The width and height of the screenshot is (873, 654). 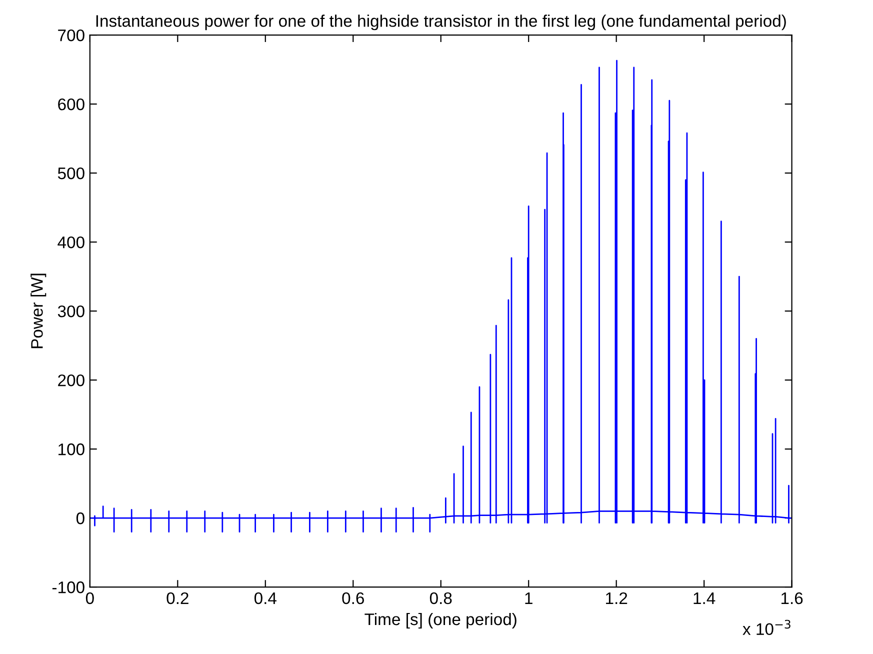 What do you see at coordinates (528, 598) in the screenshot?
I see `x-tick-label: 1` at bounding box center [528, 598].